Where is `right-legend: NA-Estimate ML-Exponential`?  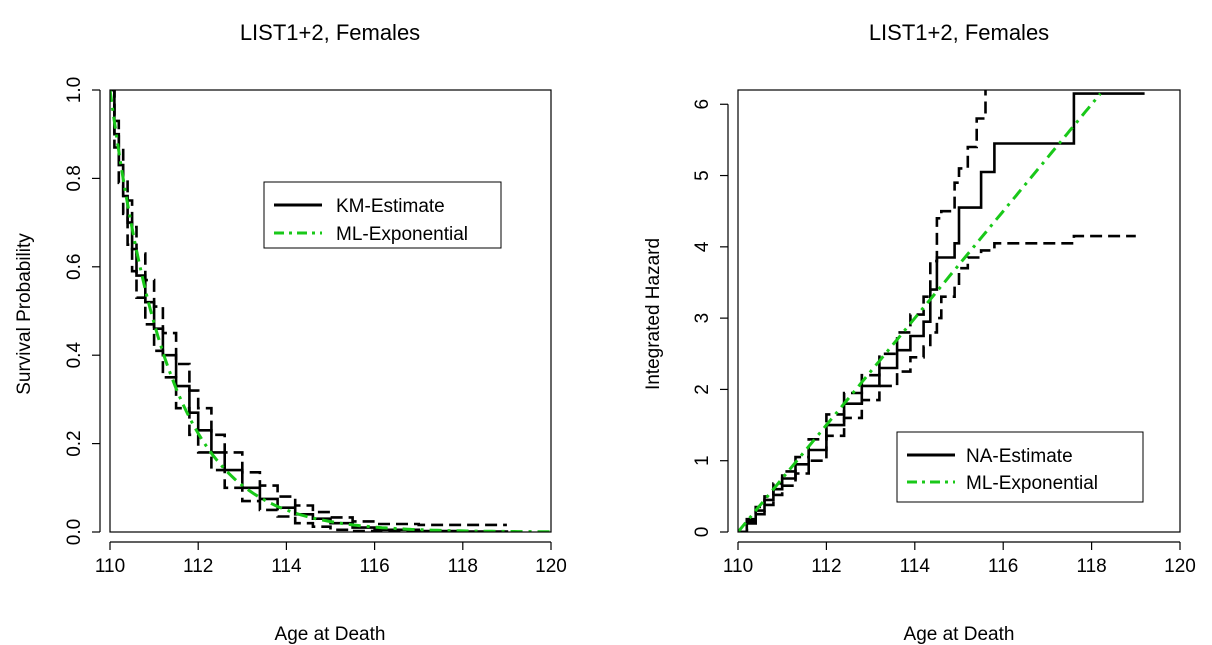
right-legend: NA-Estimate ML-Exponential is located at coordinates (1020, 467).